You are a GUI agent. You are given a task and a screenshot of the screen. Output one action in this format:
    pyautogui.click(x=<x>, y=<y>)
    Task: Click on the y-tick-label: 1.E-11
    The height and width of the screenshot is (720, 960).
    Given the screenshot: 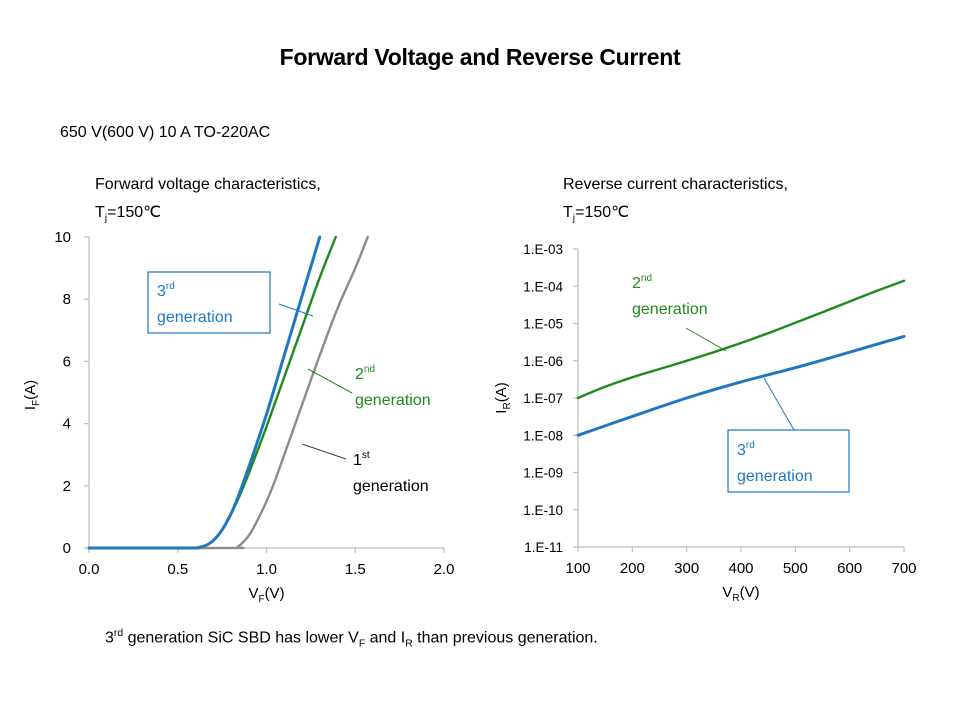 What is the action you would take?
    pyautogui.click(x=543, y=547)
    